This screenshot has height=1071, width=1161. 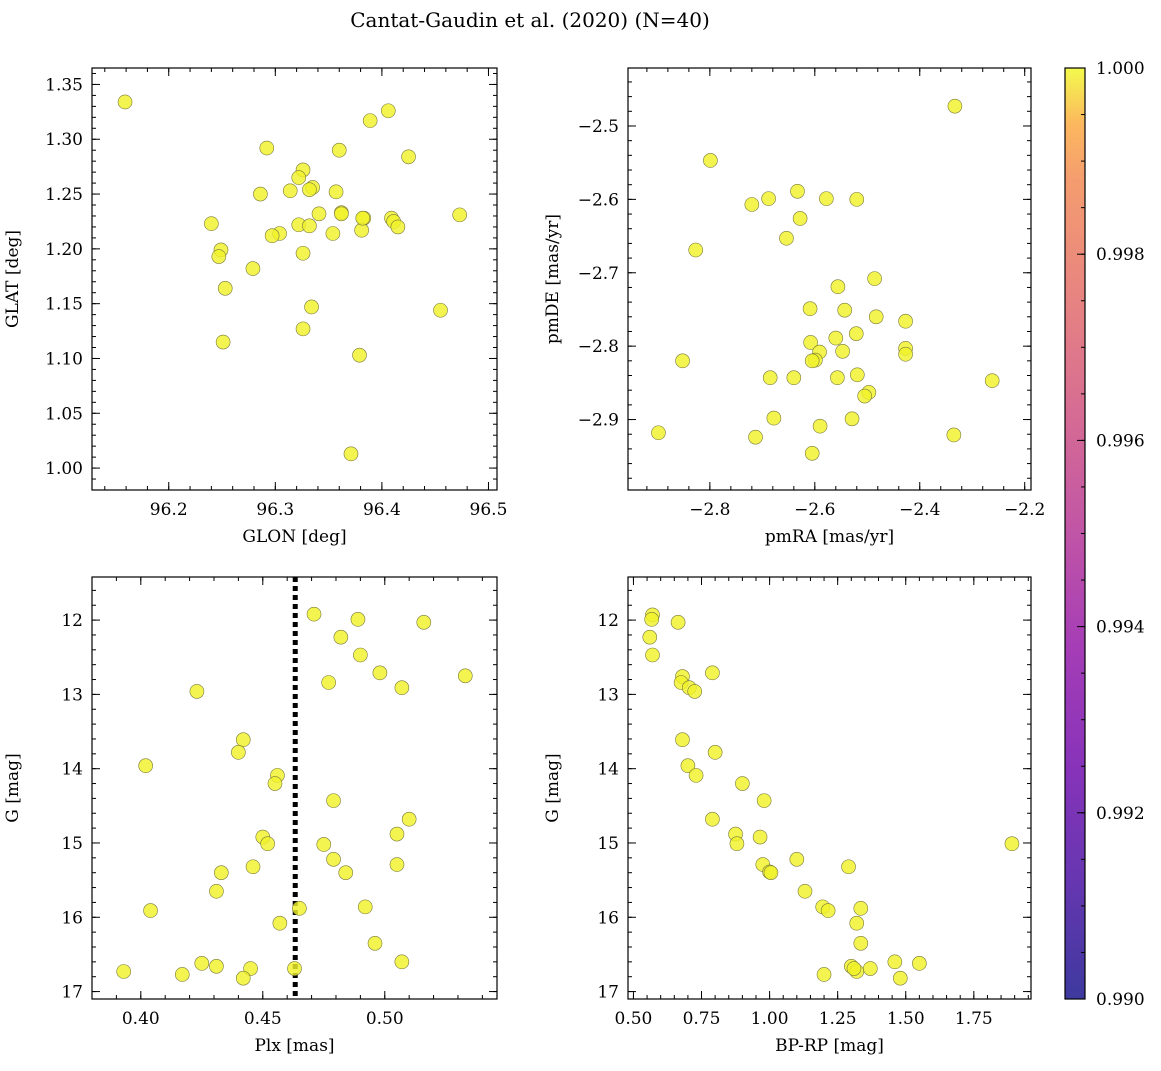 What do you see at coordinates (263, 1019) in the screenshot?
I see `x-tick-label: 0.45` at bounding box center [263, 1019].